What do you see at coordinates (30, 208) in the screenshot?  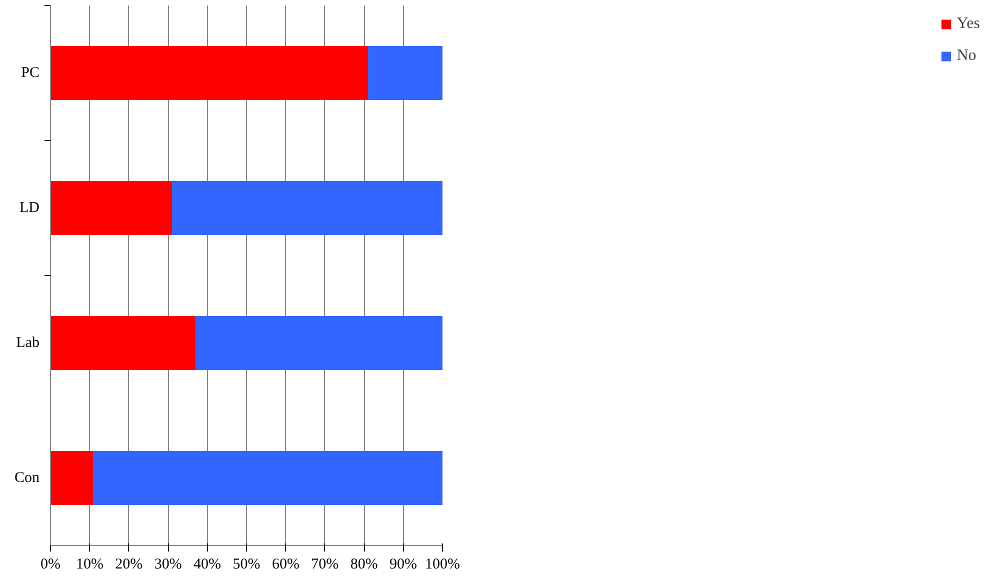 I see `y-tick-label: LD` at bounding box center [30, 208].